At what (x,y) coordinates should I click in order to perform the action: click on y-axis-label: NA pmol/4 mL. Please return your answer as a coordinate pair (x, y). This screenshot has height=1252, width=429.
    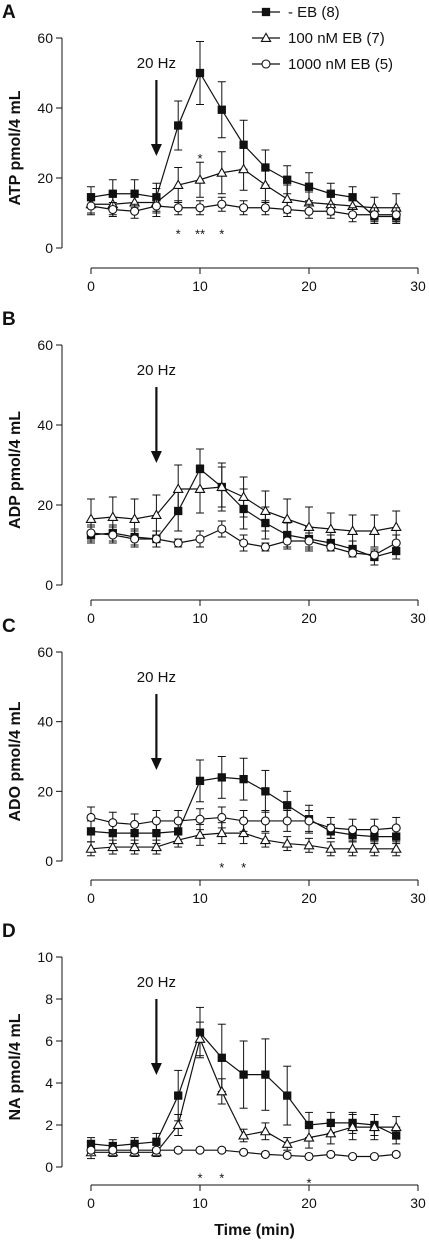
    Looking at the image, I should click on (15, 1066).